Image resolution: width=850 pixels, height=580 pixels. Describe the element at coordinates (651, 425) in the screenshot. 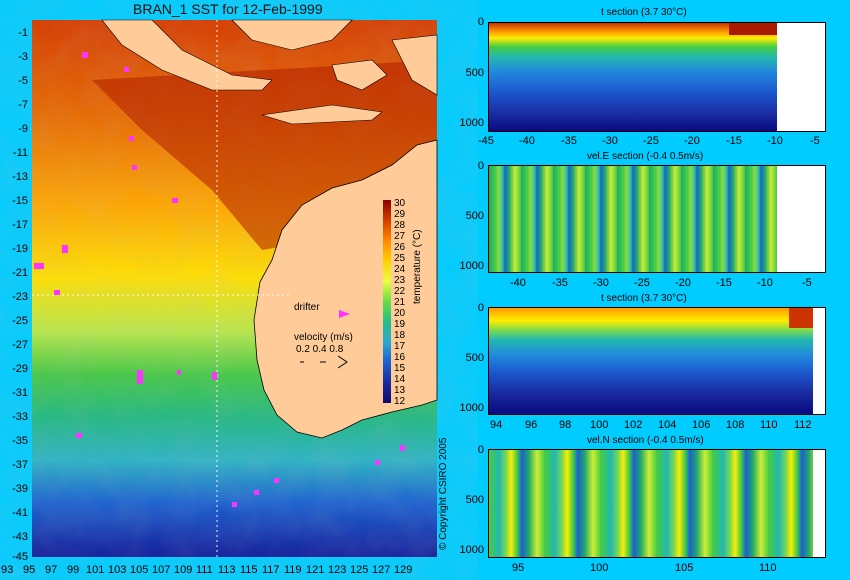

I see `section3-x-axis: 94 96 98 100 102 104 106 108 110 112` at that location.